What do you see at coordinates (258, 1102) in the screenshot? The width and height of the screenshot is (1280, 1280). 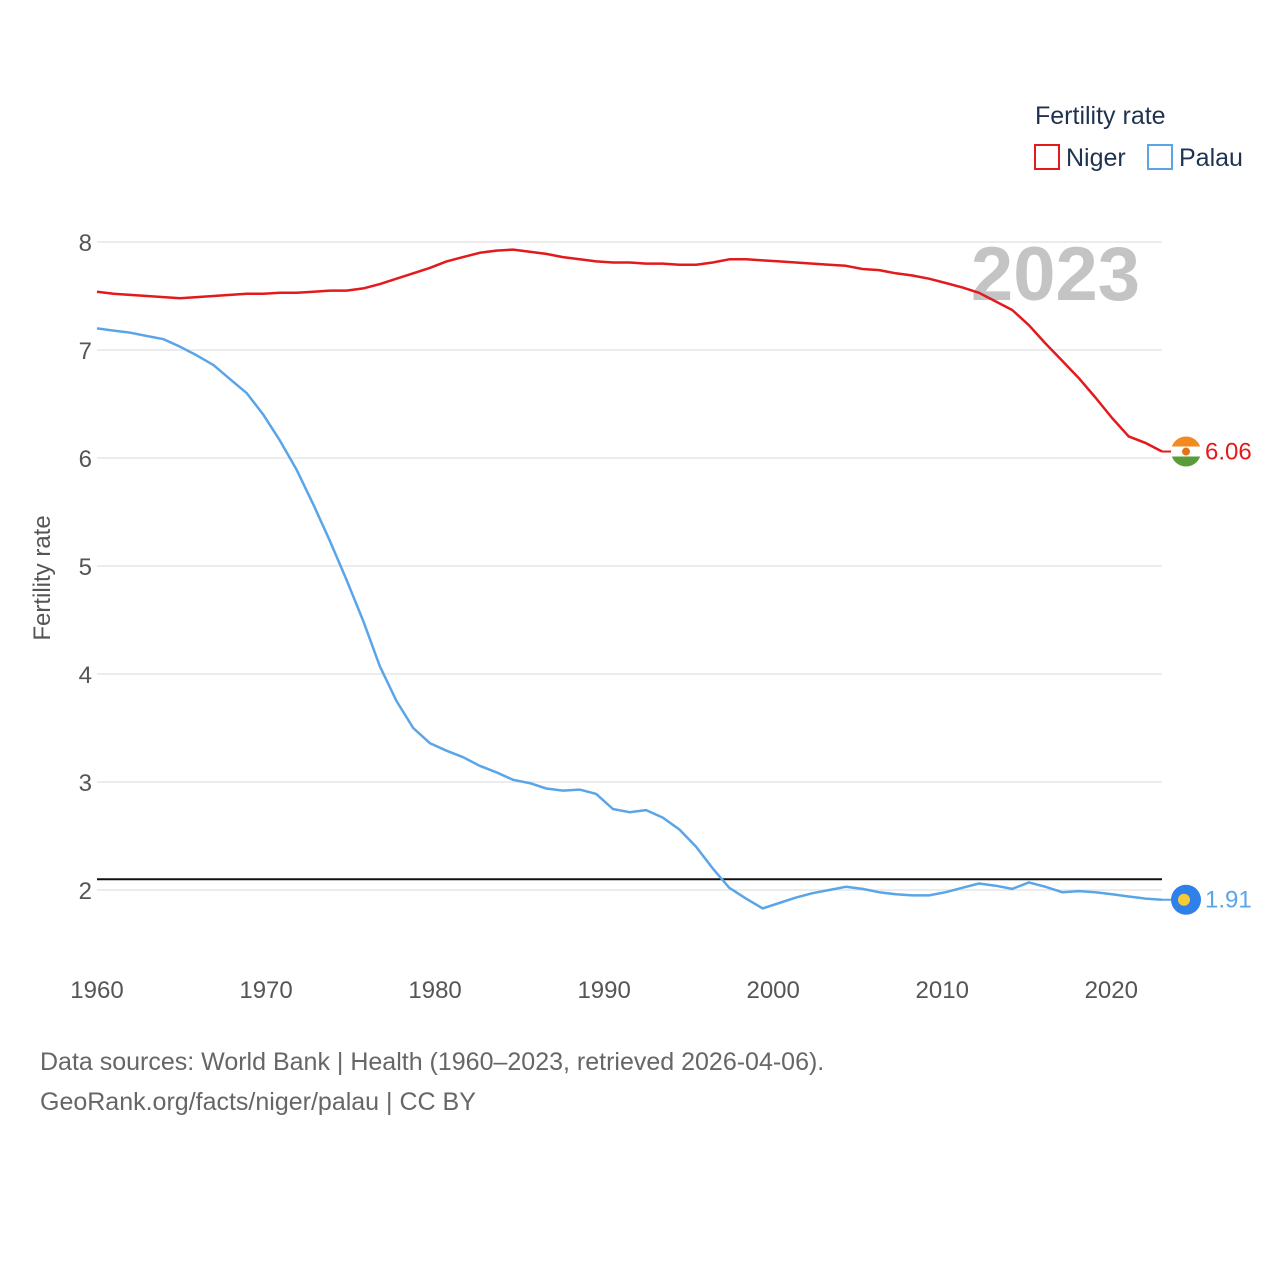 I see `credit-line: GeoRank.org/facts/niger/palau | CC BY` at bounding box center [258, 1102].